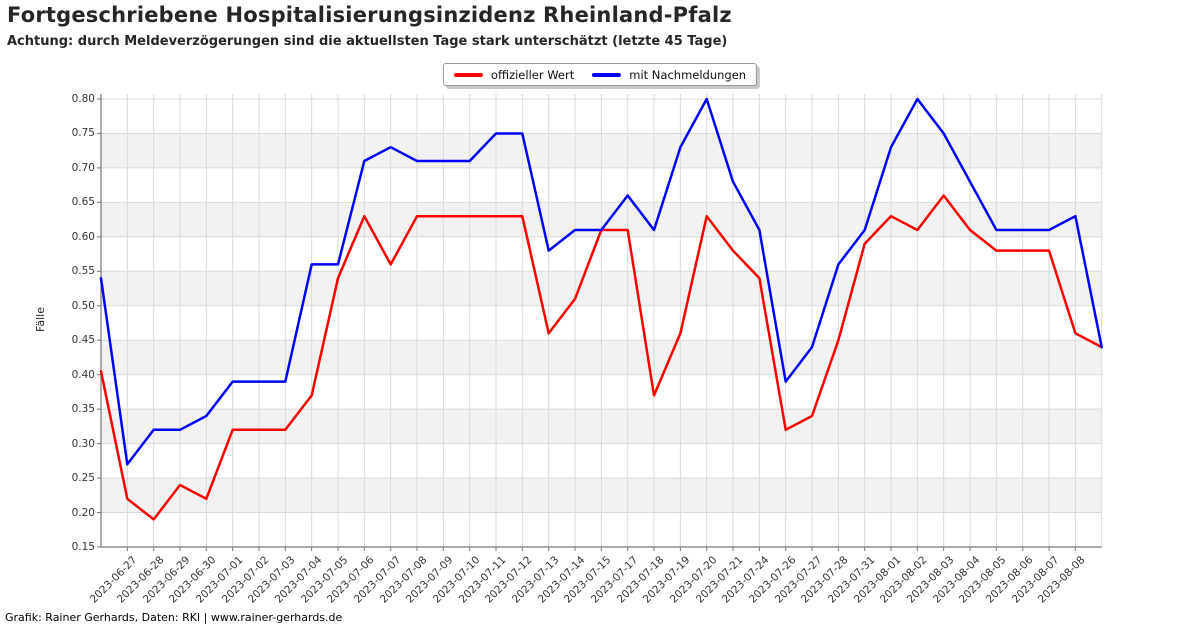  I want to click on y-tick-label: 0.30, so click(83, 443).